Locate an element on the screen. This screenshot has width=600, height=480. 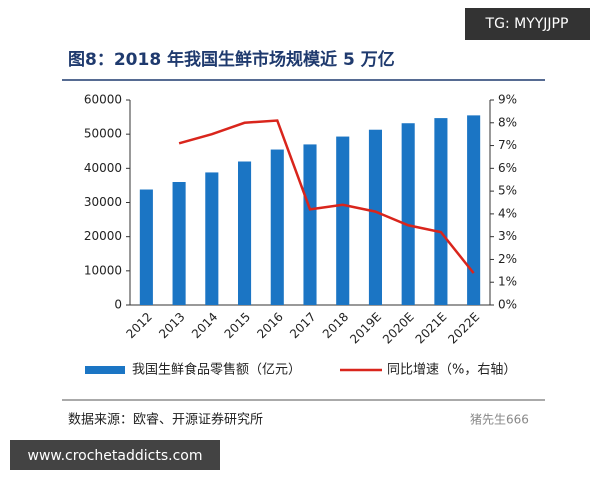
x-tick-label: 2019E is located at coordinates (365, 328).